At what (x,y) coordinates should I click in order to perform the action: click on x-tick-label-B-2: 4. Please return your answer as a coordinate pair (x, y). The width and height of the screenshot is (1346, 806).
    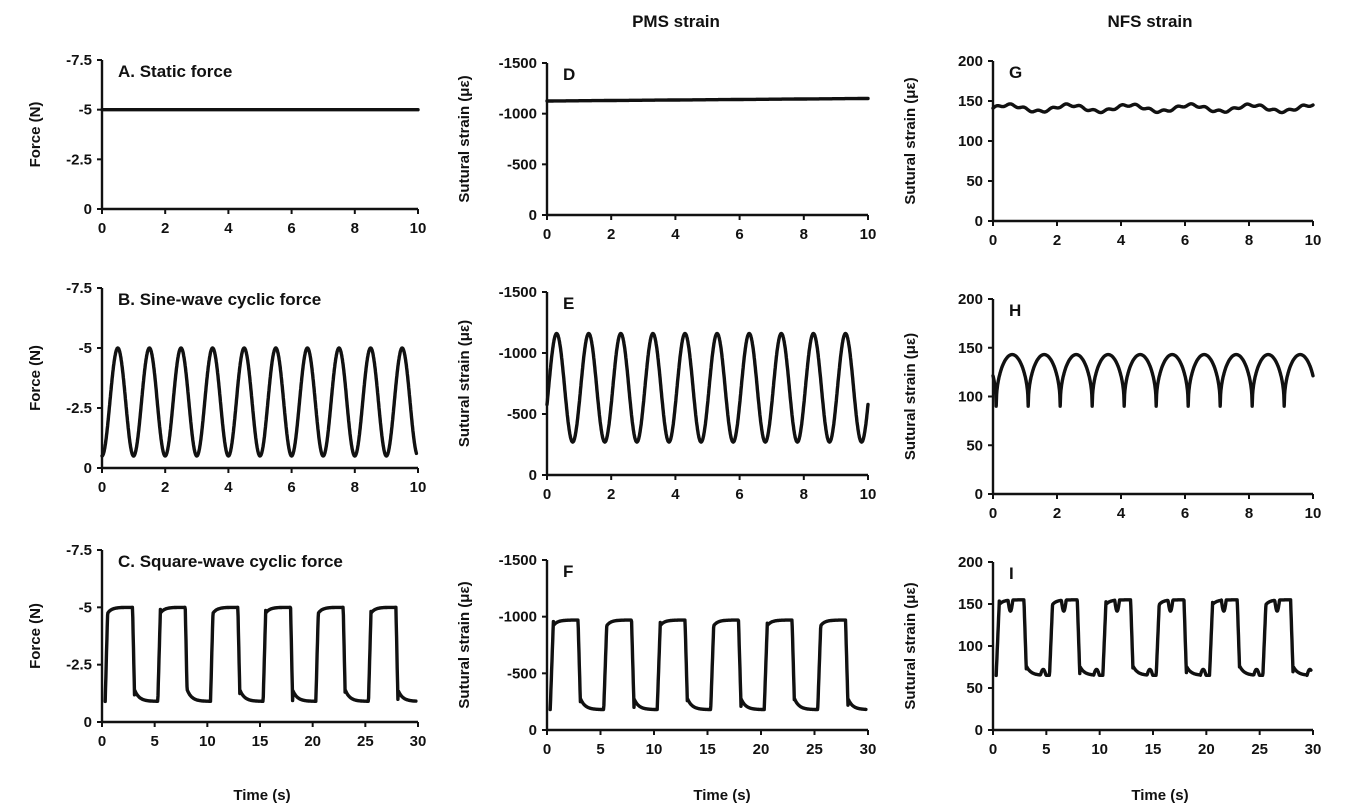
    Looking at the image, I should click on (228, 487).